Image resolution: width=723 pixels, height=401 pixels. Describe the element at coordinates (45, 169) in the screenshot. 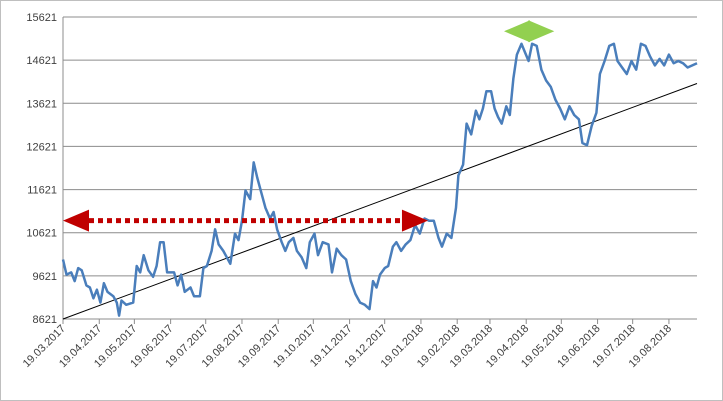

I see `y-axis: 8621 9621 10621 11621 12621 13621 14621 15621` at that location.